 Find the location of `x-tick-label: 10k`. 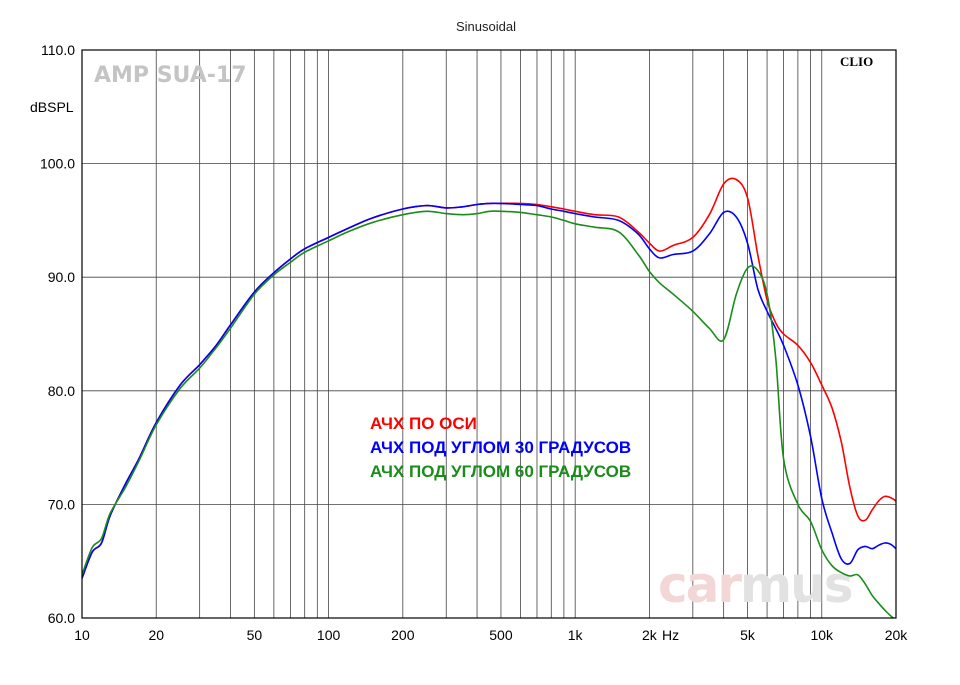

x-tick-label: 10k is located at coordinates (822, 635).